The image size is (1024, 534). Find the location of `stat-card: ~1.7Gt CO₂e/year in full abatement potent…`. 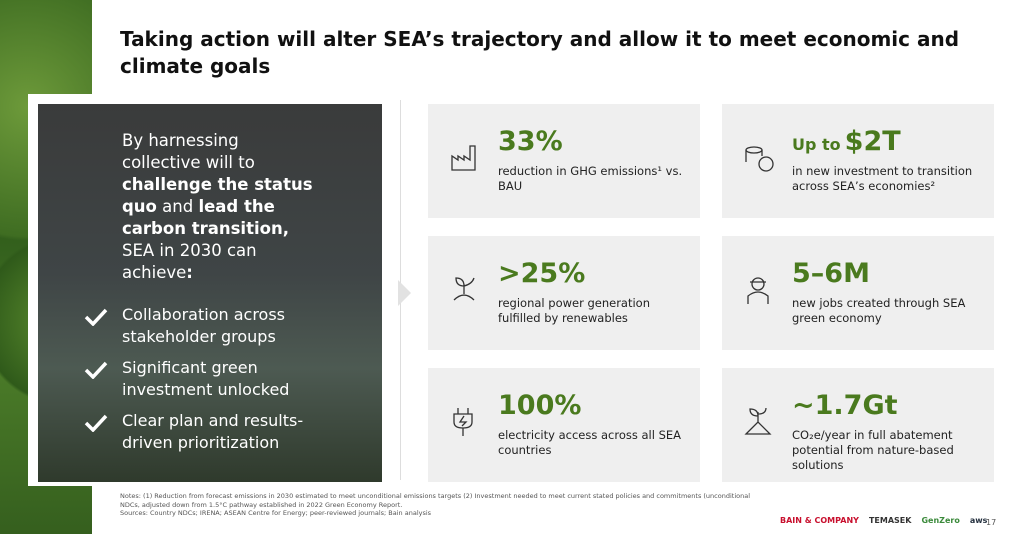

stat-card: ~1.7Gt CO₂e/year in full abatement potent… is located at coordinates (858, 425).